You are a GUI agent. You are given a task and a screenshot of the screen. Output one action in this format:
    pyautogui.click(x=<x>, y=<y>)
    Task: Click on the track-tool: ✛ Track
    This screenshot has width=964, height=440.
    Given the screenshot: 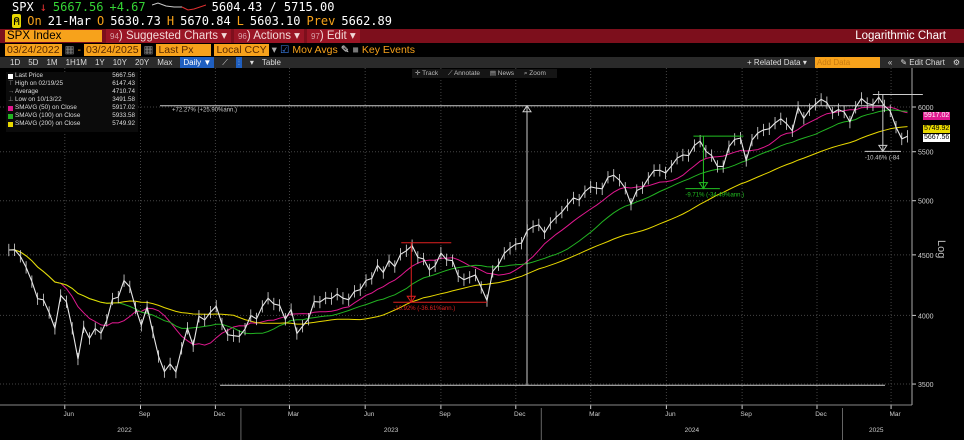 What is the action you would take?
    pyautogui.click(x=427, y=73)
    